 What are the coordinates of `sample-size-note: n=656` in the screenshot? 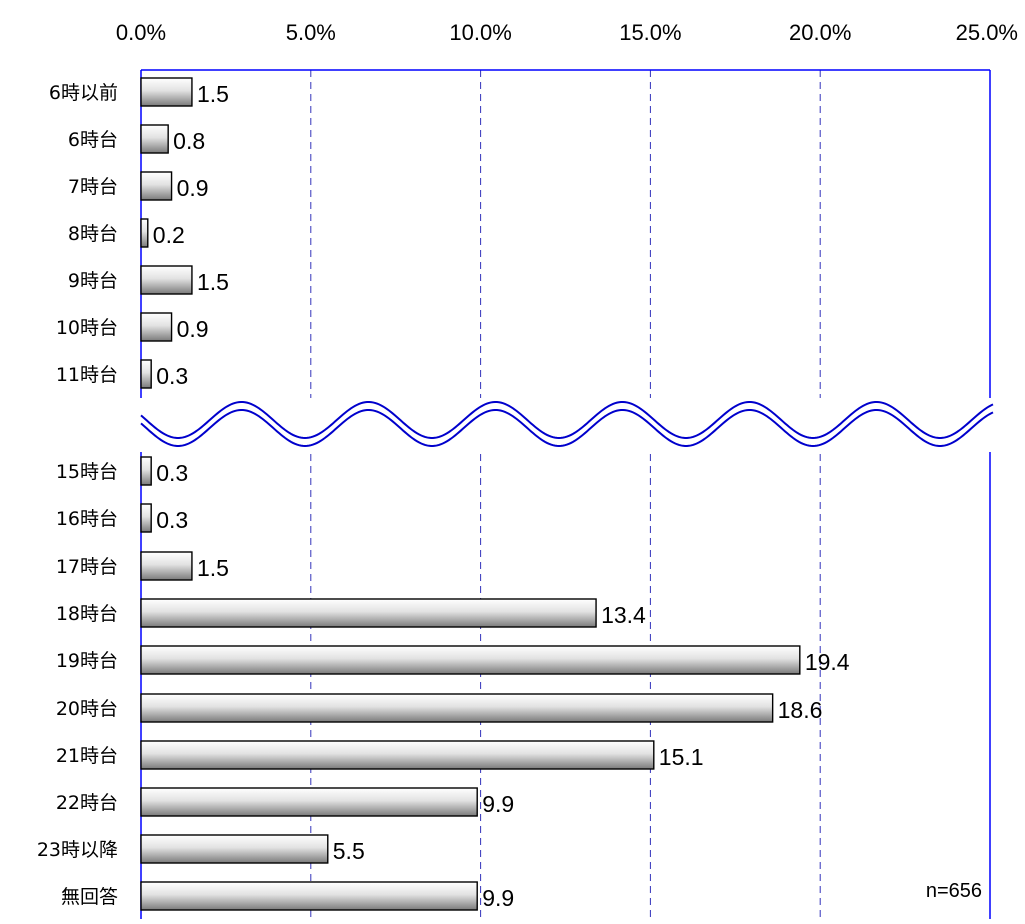 It's located at (954, 891).